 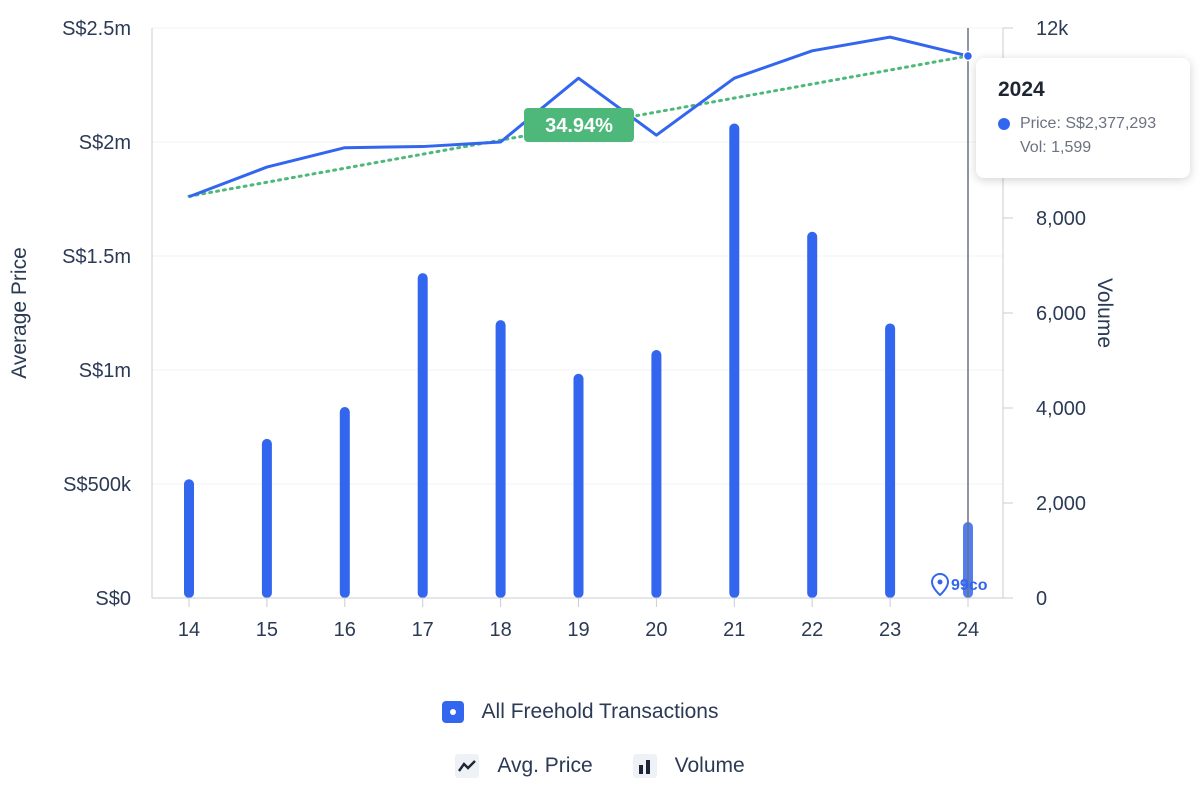 I want to click on left-tick-label: S$0, so click(x=113, y=599).